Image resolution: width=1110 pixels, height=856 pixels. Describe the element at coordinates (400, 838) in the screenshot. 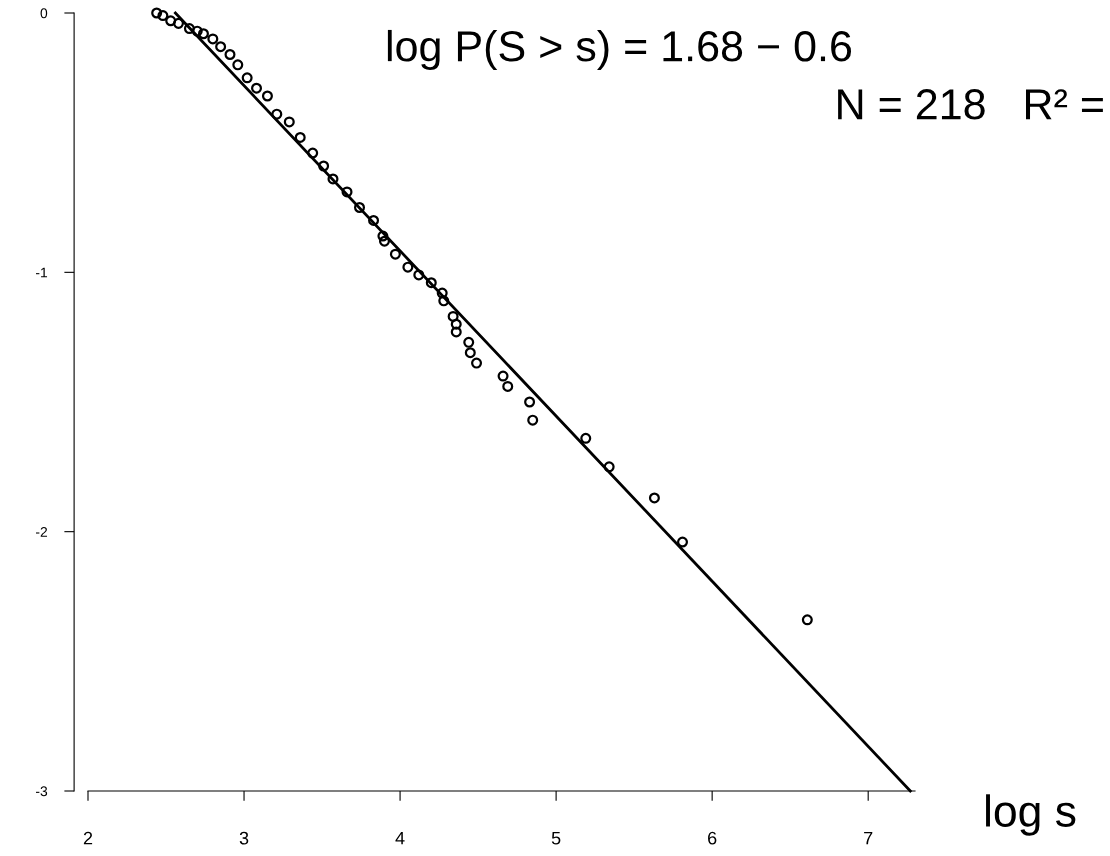

I see `x-tick-label: 4` at that location.